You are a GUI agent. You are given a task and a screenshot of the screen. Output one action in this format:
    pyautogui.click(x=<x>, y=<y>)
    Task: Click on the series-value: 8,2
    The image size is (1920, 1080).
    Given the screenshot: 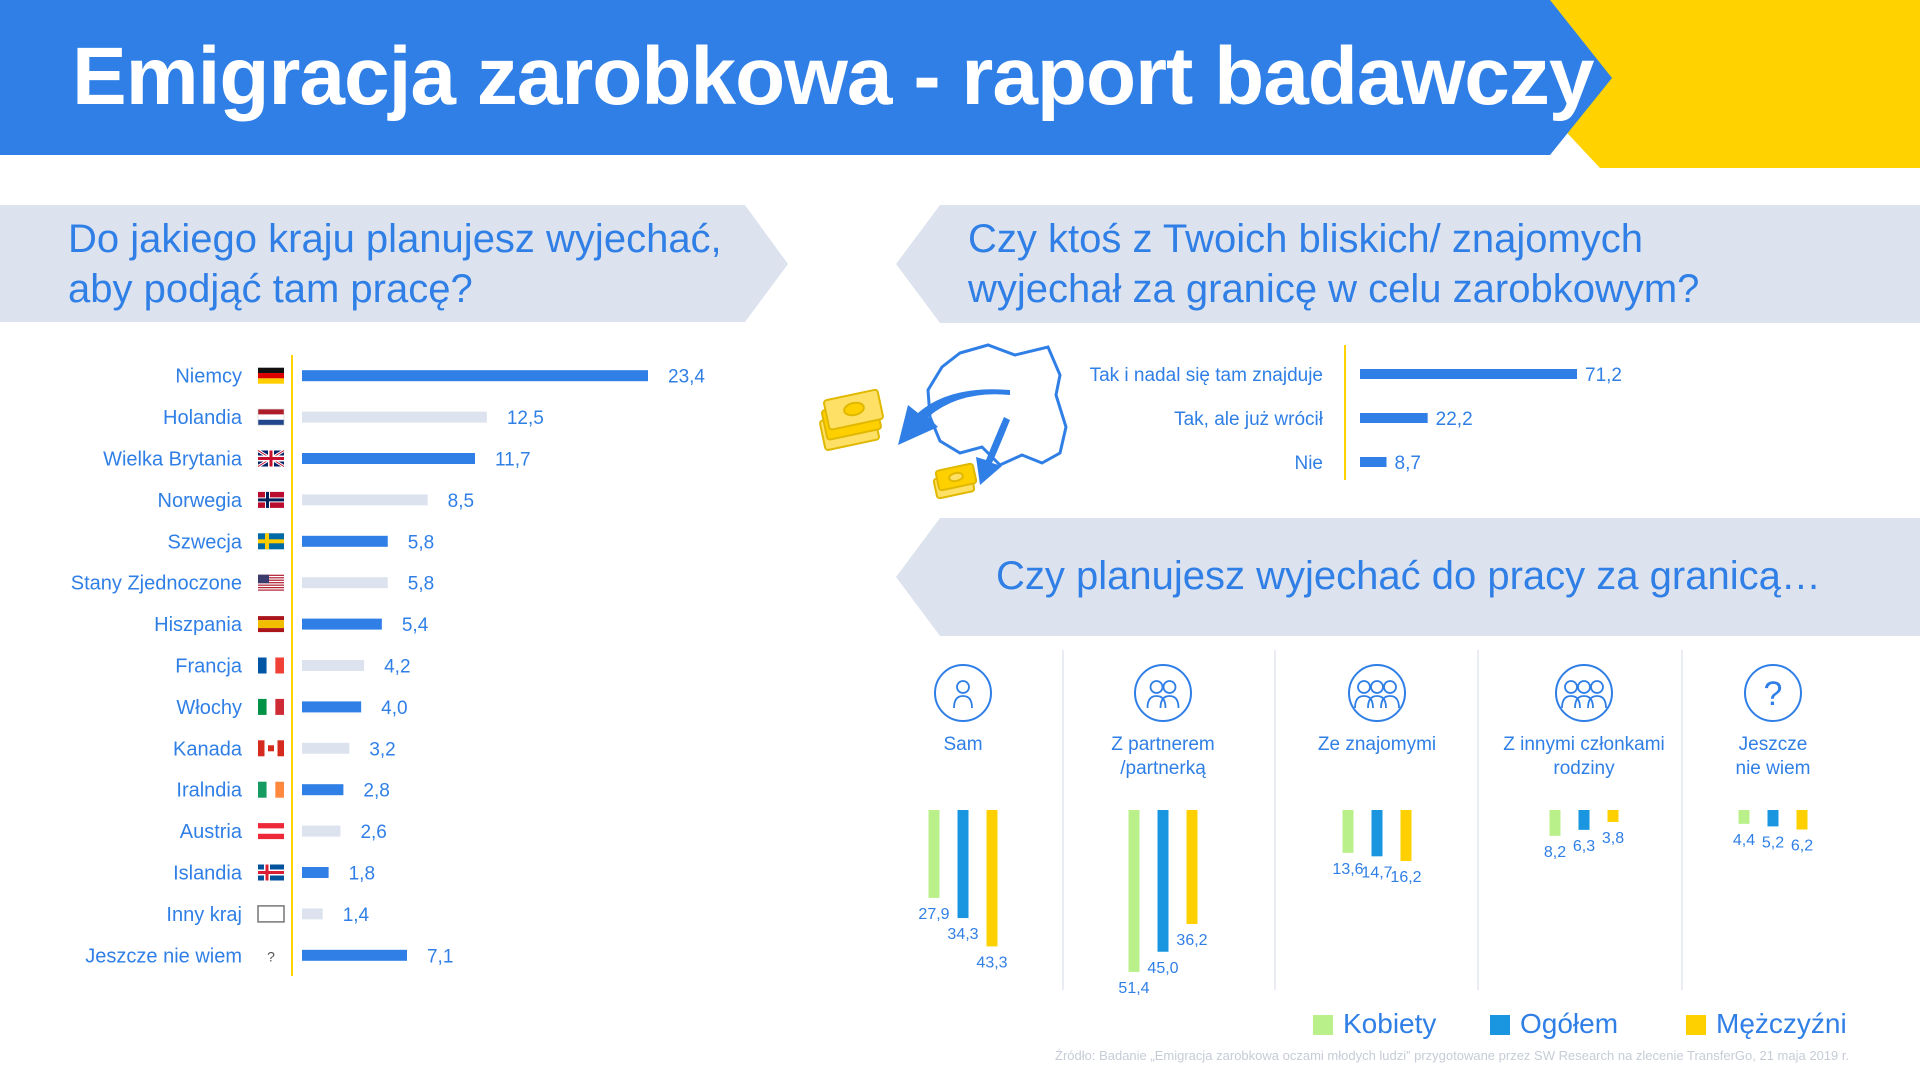 What is the action you would take?
    pyautogui.click(x=1555, y=852)
    